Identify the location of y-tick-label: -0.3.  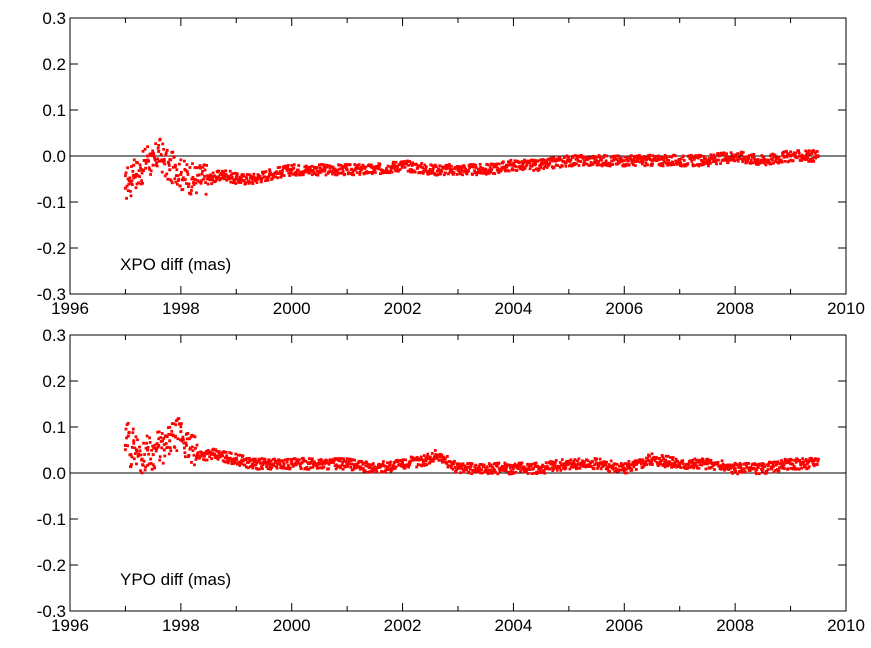
(51, 611).